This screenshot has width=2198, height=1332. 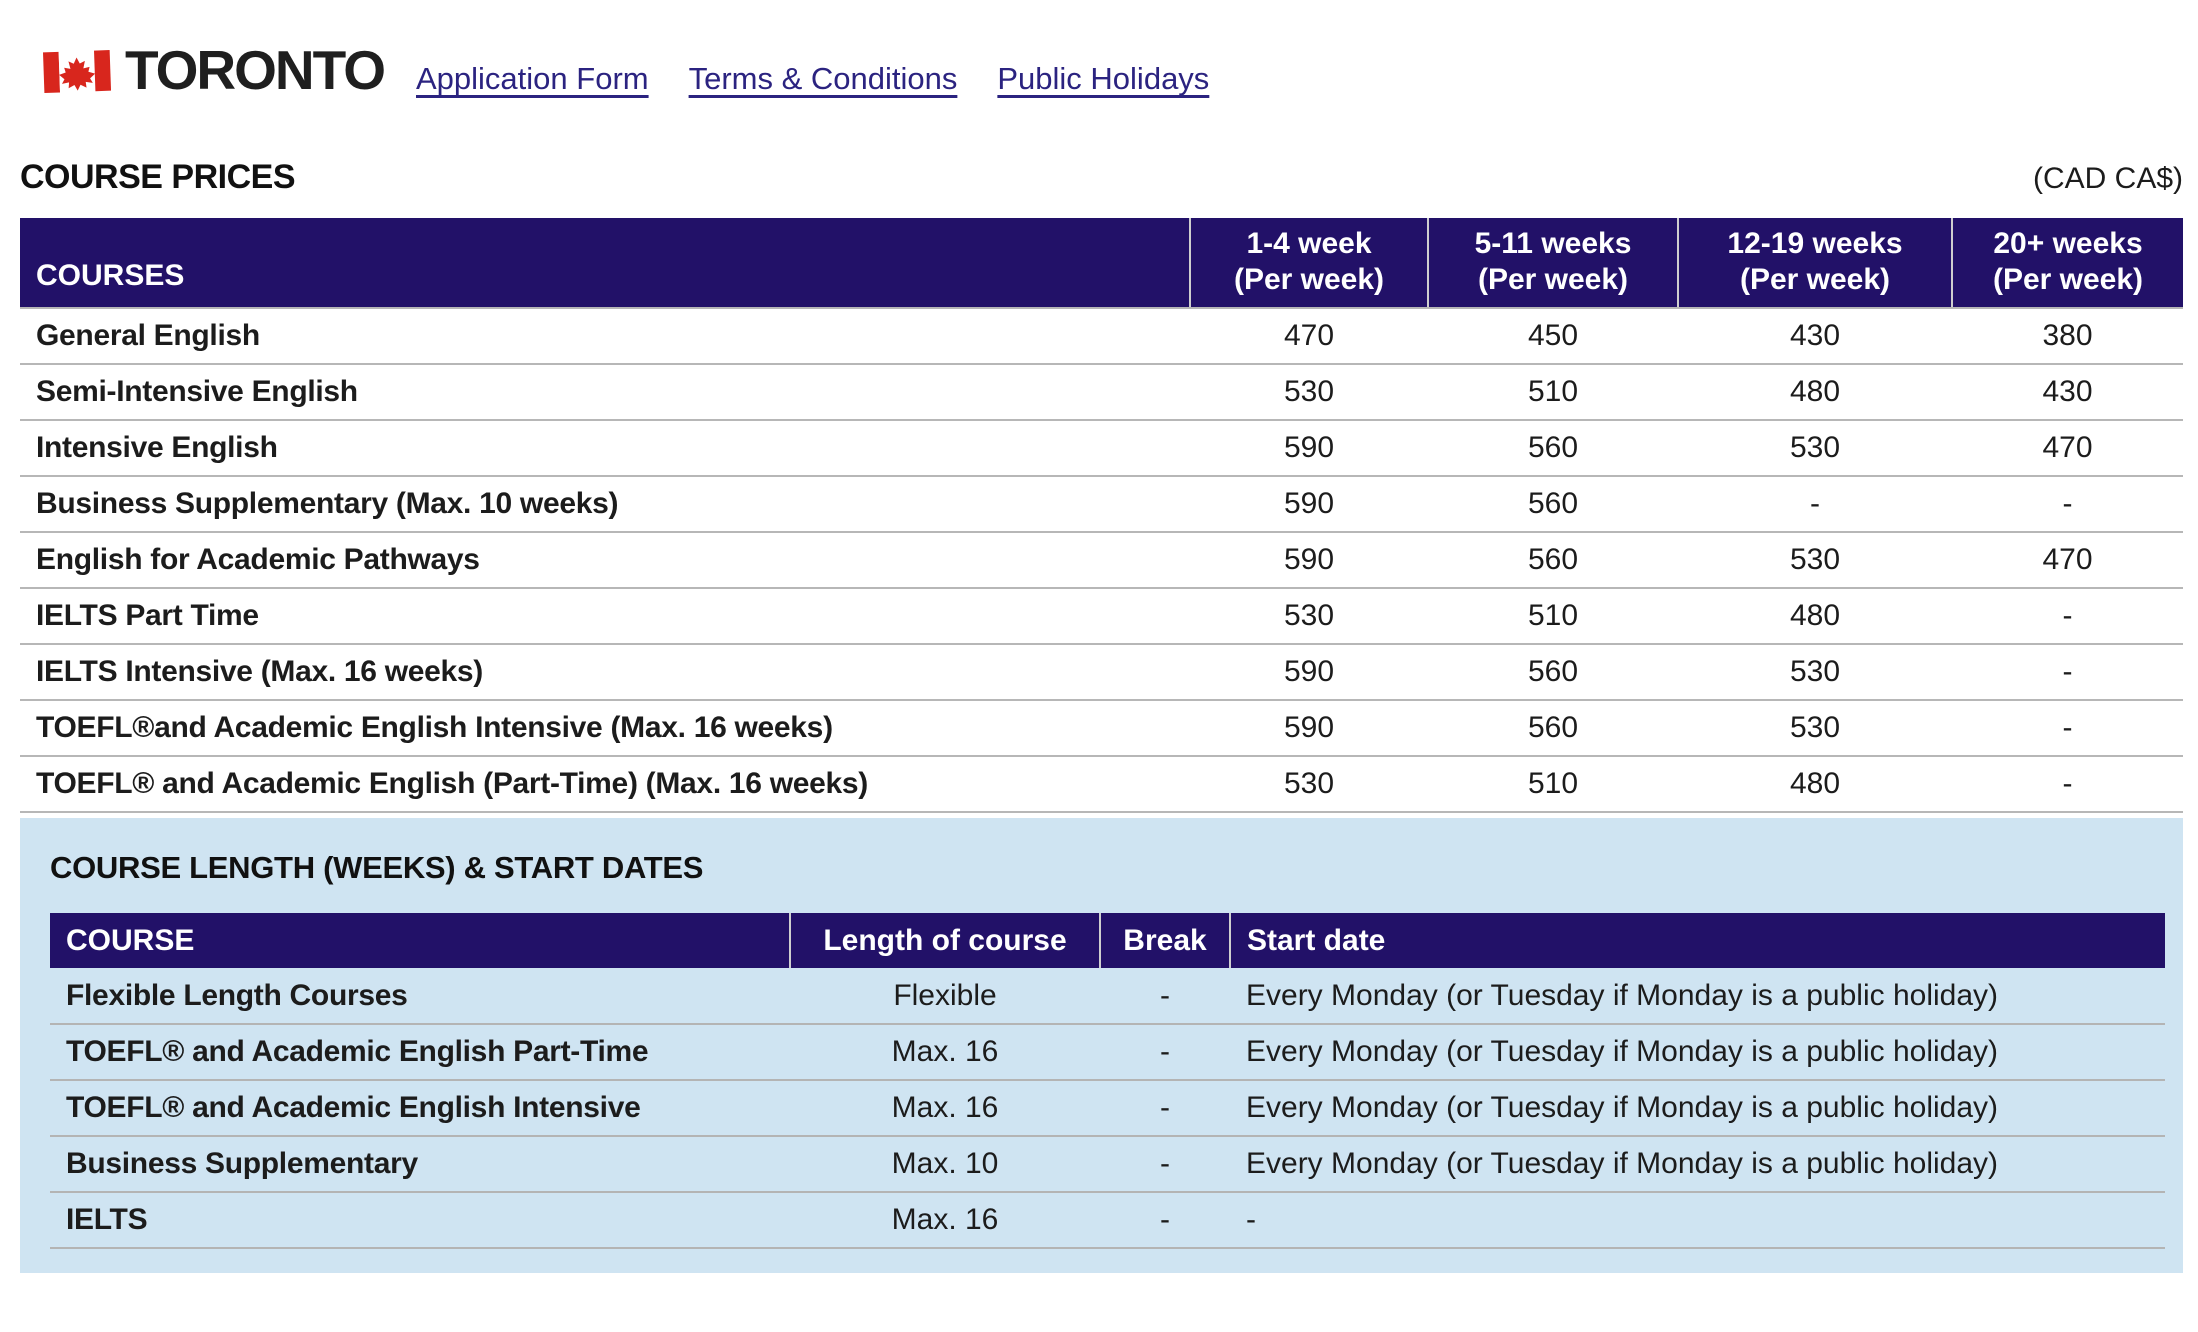 What do you see at coordinates (420, 1164) in the screenshot?
I see `course-name: Business Supplementary` at bounding box center [420, 1164].